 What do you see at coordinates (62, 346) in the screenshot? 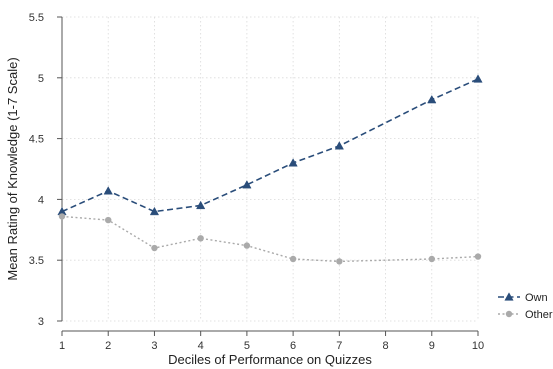
I see `x-tick-label: 1` at bounding box center [62, 346].